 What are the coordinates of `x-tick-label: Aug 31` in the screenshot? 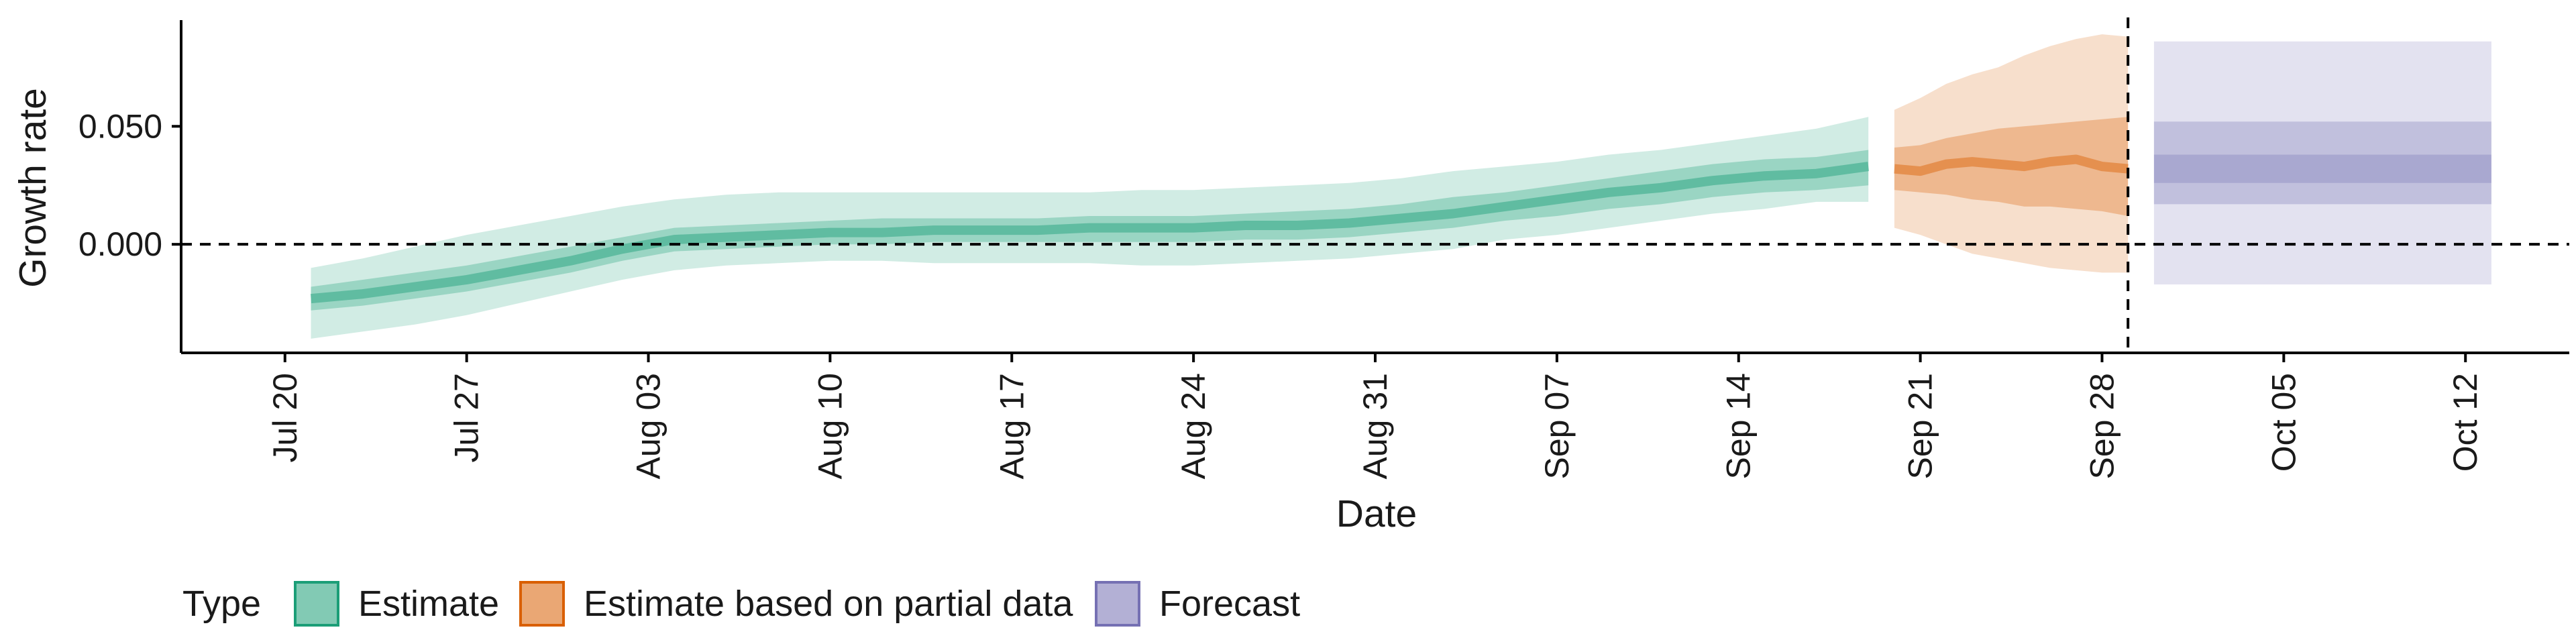 It's located at (1375, 426).